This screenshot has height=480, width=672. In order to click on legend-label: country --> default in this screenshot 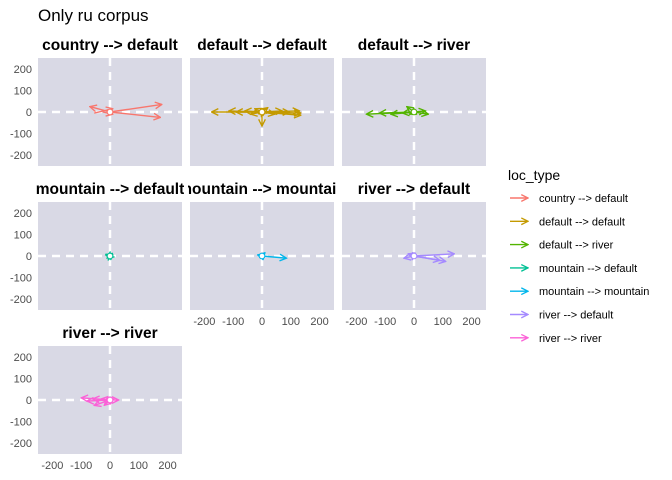, I will do `click(583, 199)`.